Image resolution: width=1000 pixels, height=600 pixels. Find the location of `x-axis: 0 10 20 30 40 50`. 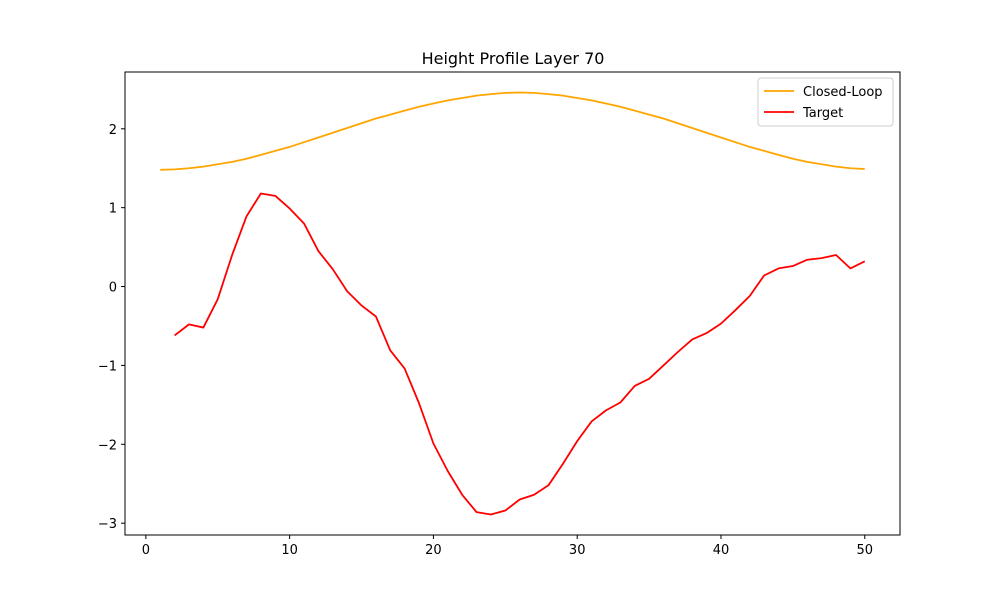

x-axis: 0 10 20 30 40 50 is located at coordinates (507, 546).